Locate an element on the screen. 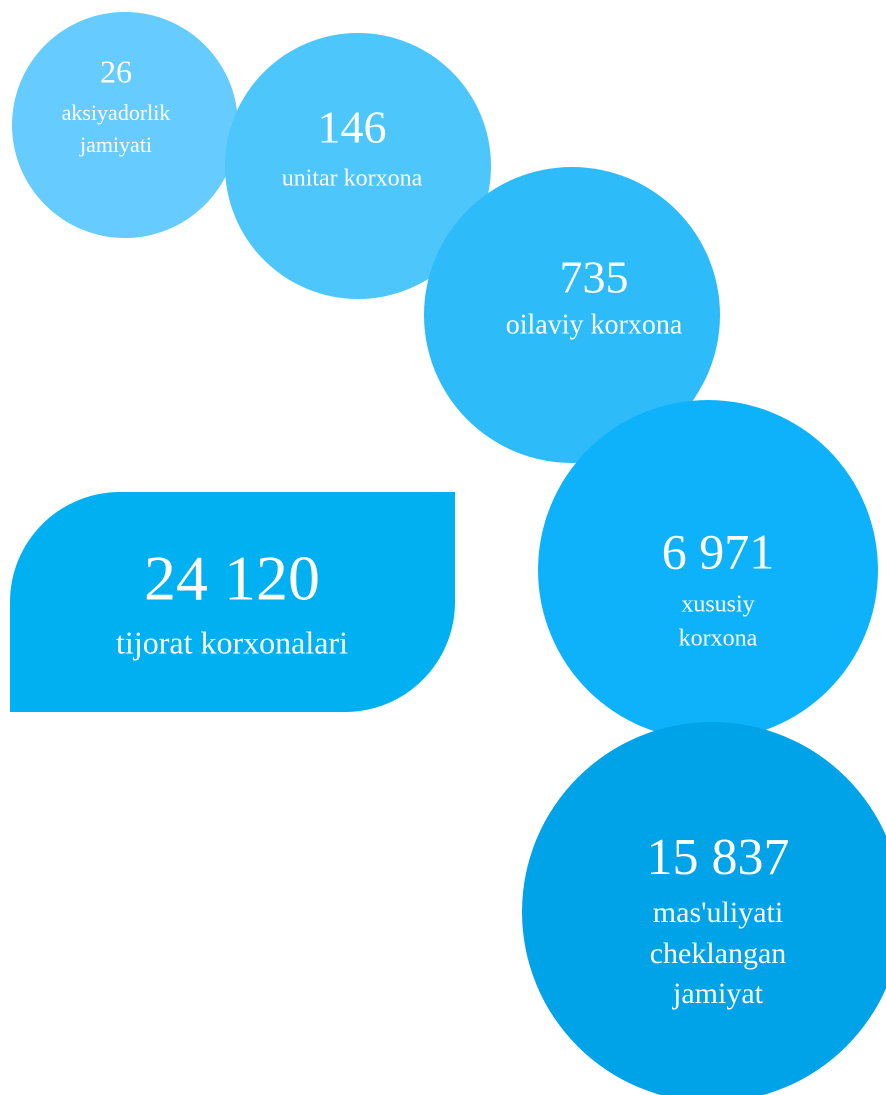  total-value: 24 120 is located at coordinates (232, 578).